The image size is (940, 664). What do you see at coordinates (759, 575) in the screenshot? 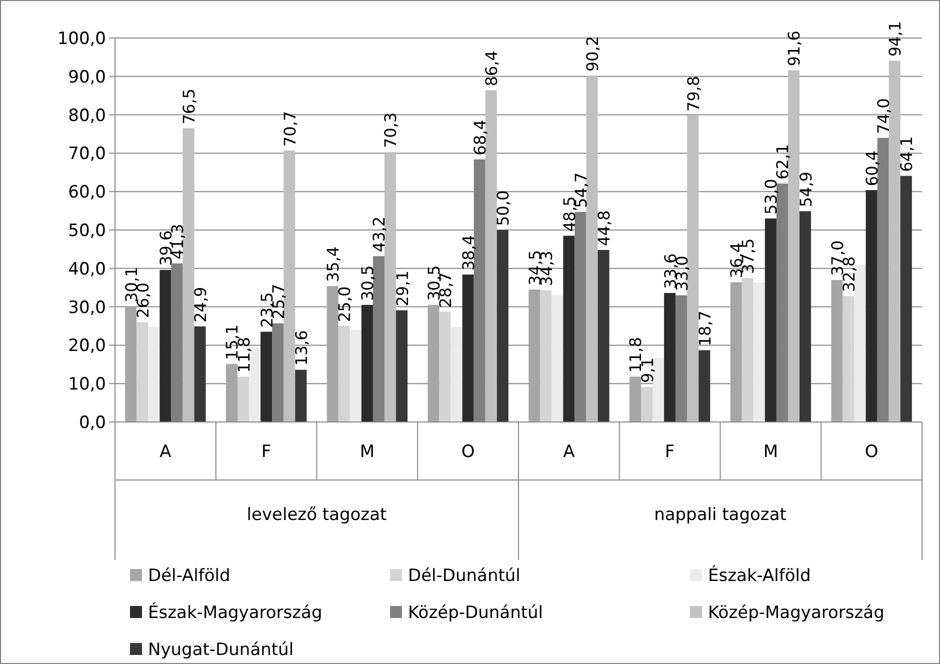
I see `legend-label: Észak-Alföld` at bounding box center [759, 575].